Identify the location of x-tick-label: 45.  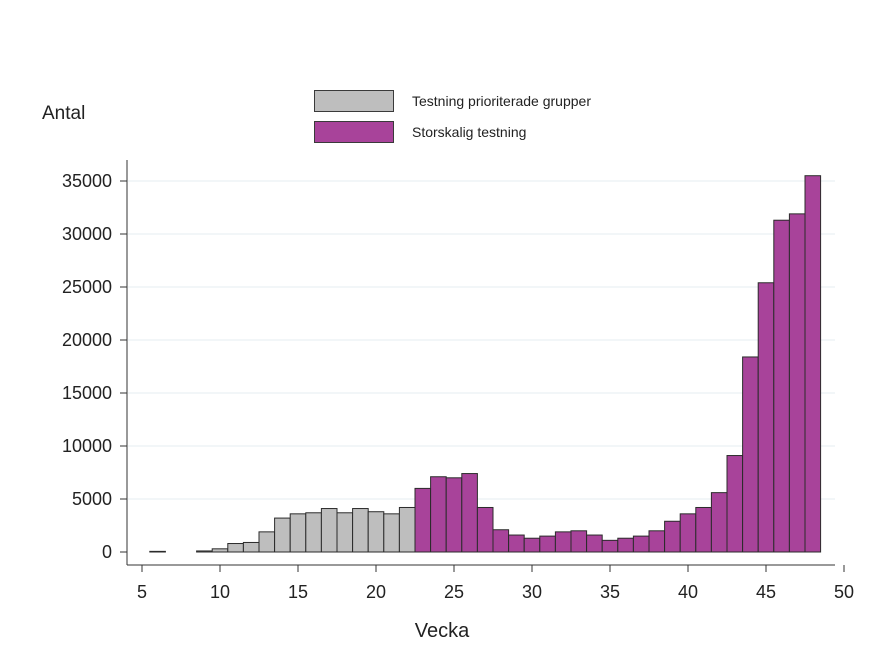
(766, 592).